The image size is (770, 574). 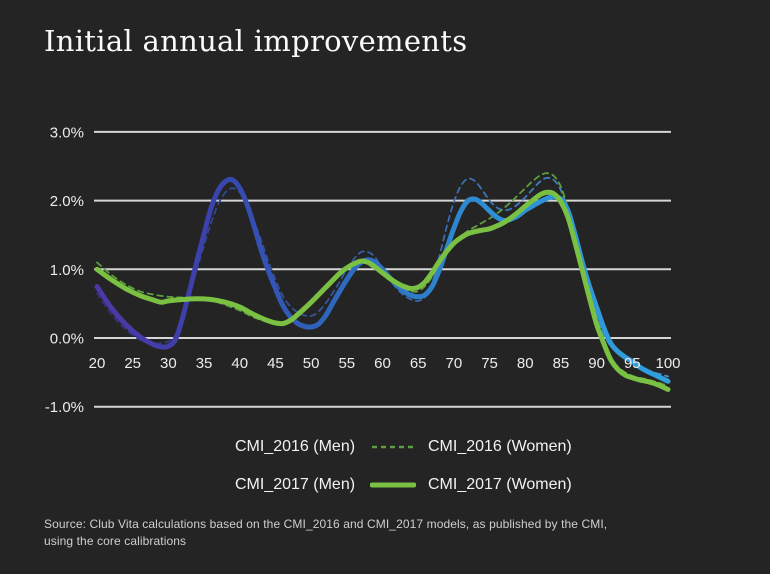 I want to click on legend-swatch-cmi2016-men, so click(x=200, y=447).